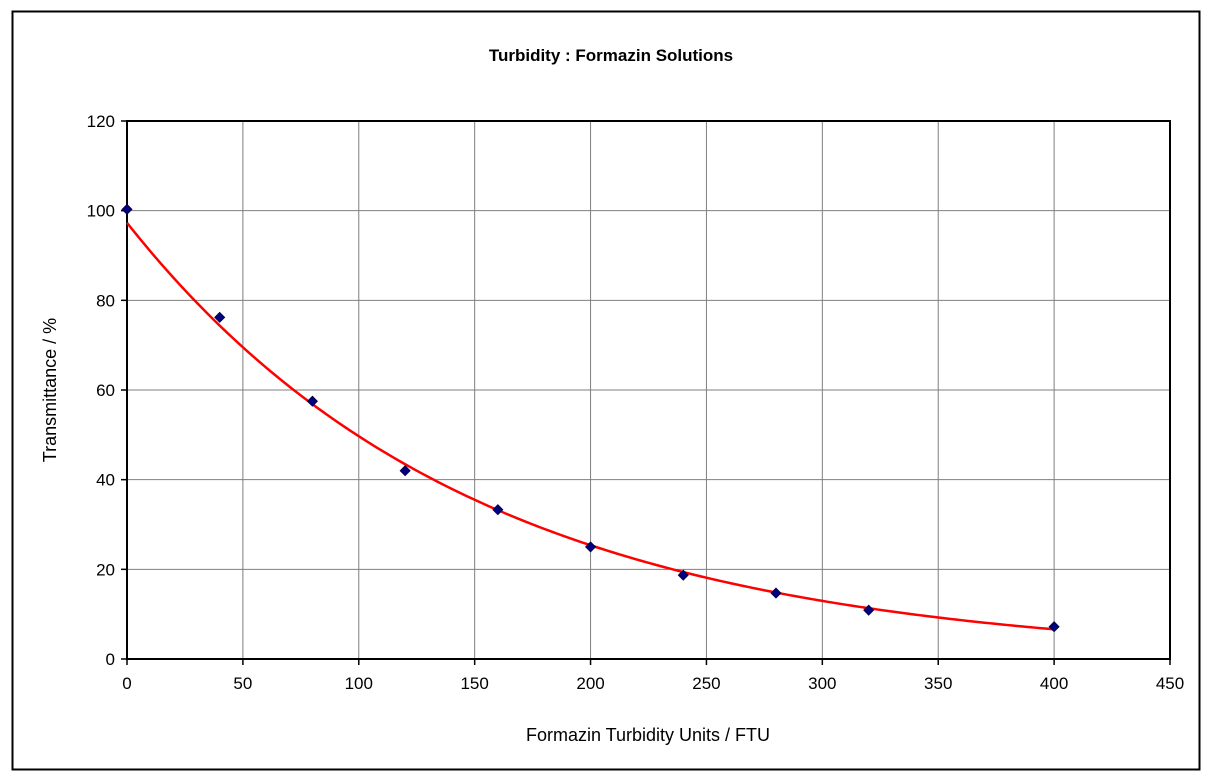 The width and height of the screenshot is (1212, 776). What do you see at coordinates (105, 390) in the screenshot?
I see `y-tick-label: 60` at bounding box center [105, 390].